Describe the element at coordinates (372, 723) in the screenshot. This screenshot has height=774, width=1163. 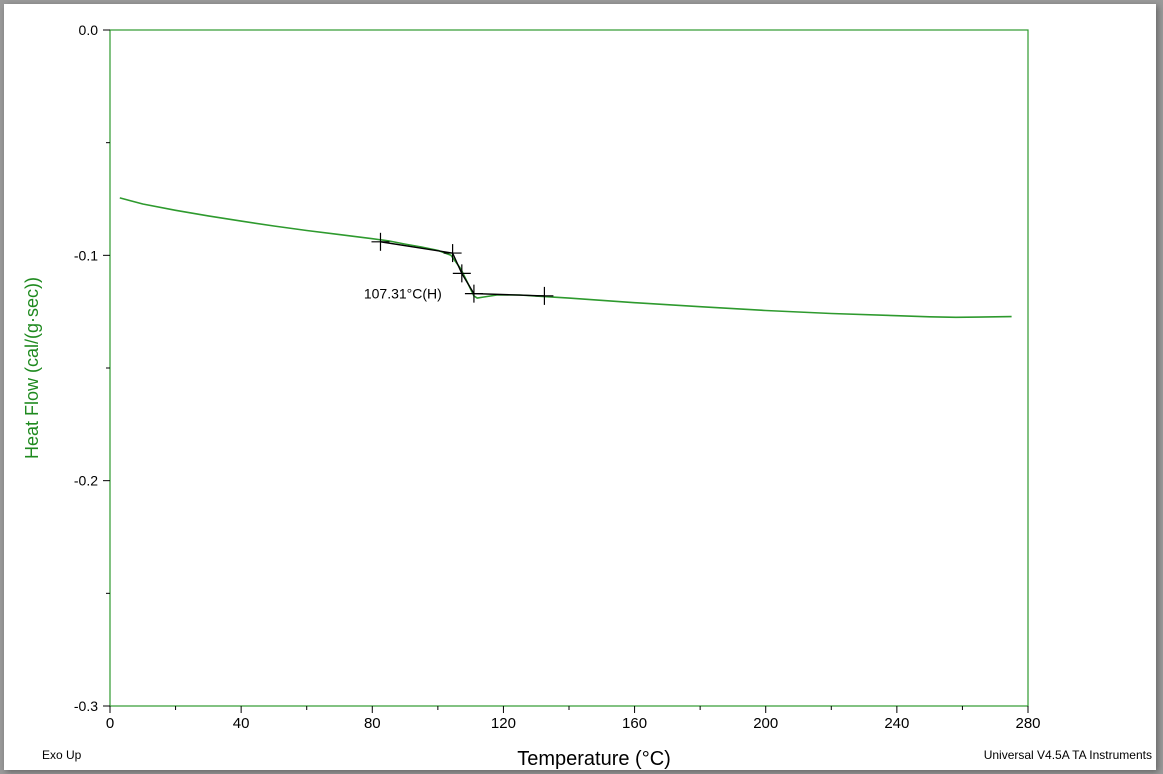
I see `x-tick-label: 80` at that location.